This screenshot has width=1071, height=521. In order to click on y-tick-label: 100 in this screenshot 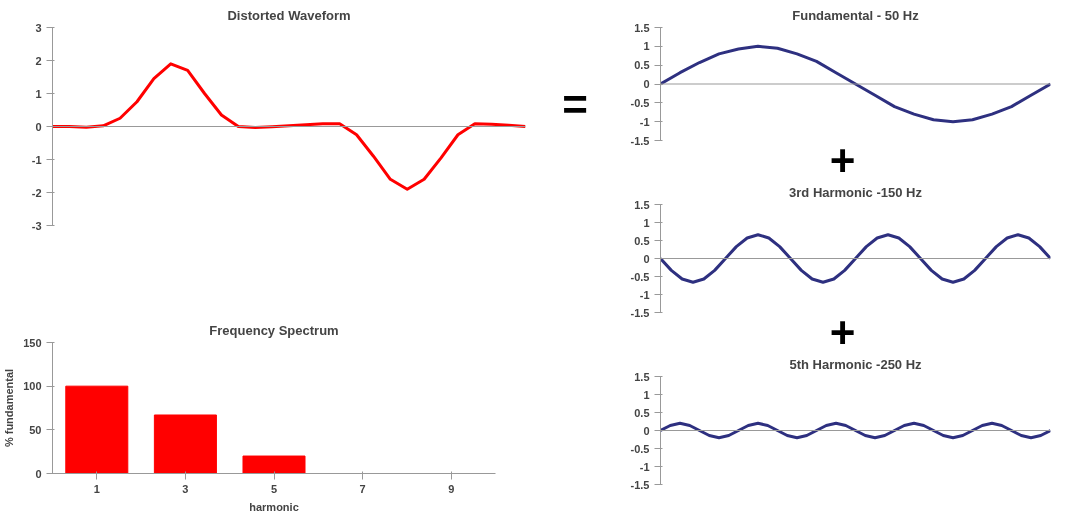, I will do `click(32, 386)`.